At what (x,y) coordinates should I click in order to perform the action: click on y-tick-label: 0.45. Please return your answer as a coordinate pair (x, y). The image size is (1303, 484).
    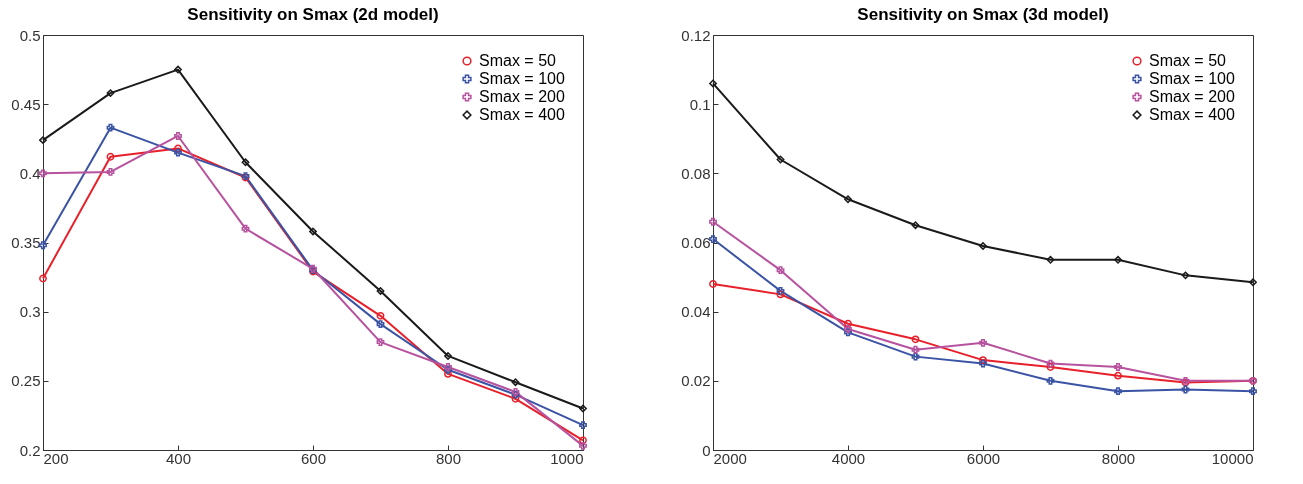
    Looking at the image, I should click on (26, 104).